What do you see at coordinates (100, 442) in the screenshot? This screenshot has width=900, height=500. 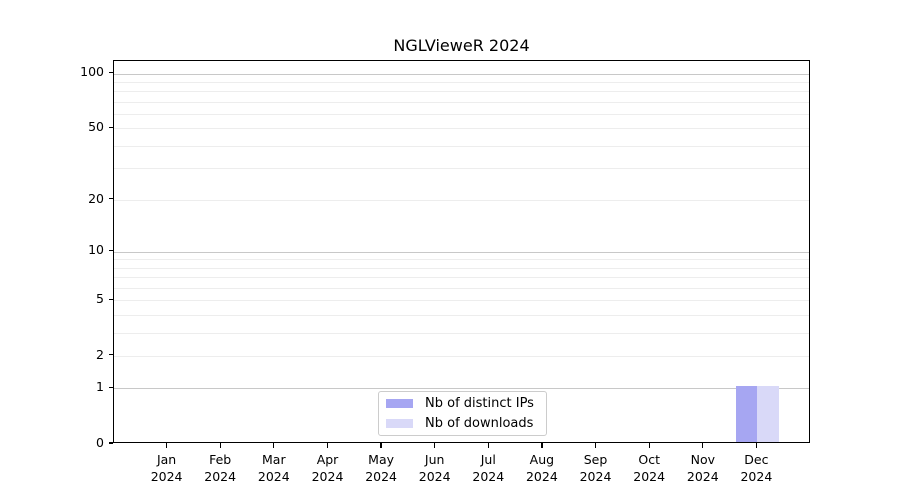 I see `y-axis-tick-label: 0` at bounding box center [100, 442].